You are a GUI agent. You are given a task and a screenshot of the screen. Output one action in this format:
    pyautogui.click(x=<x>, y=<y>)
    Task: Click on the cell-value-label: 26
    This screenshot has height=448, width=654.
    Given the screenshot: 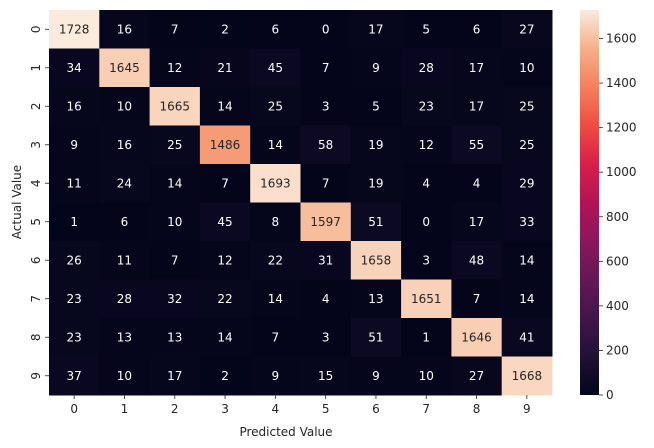 What is the action you would take?
    pyautogui.click(x=74, y=260)
    